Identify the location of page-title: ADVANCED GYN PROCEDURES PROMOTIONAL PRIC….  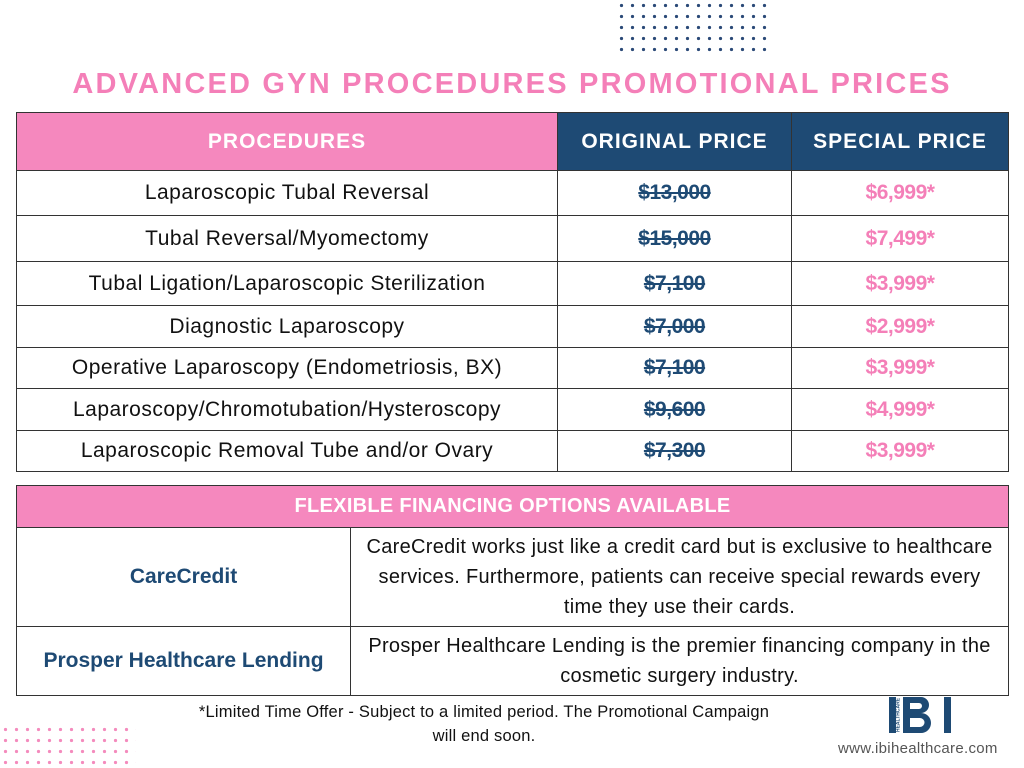
(512, 84).